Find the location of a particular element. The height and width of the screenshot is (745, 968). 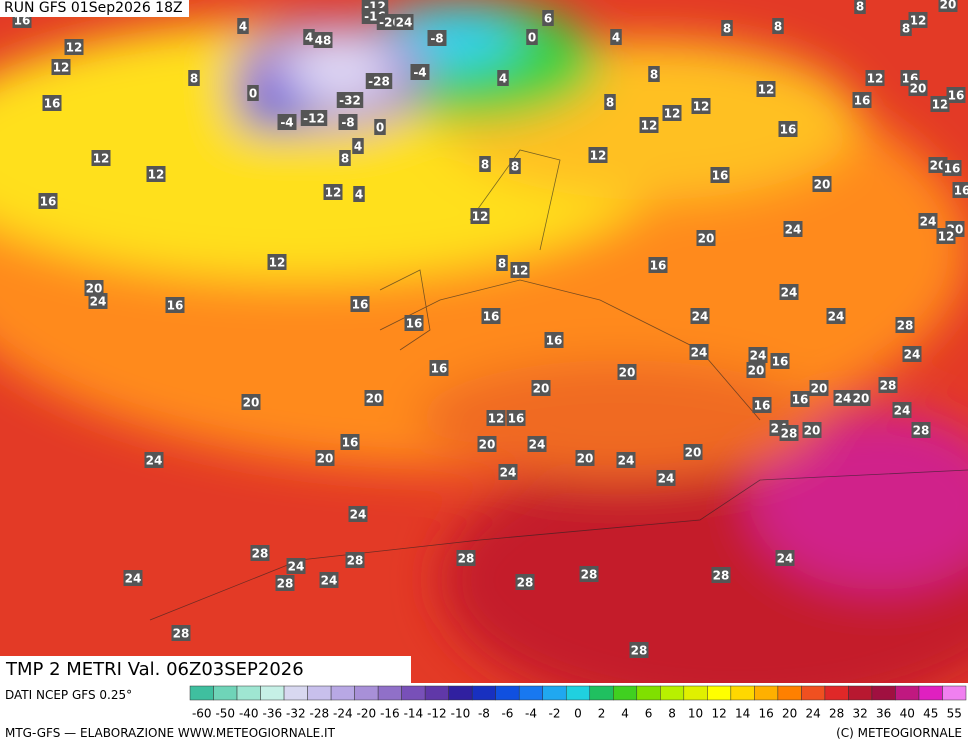

colorbar-label: 28 is located at coordinates (836, 714).